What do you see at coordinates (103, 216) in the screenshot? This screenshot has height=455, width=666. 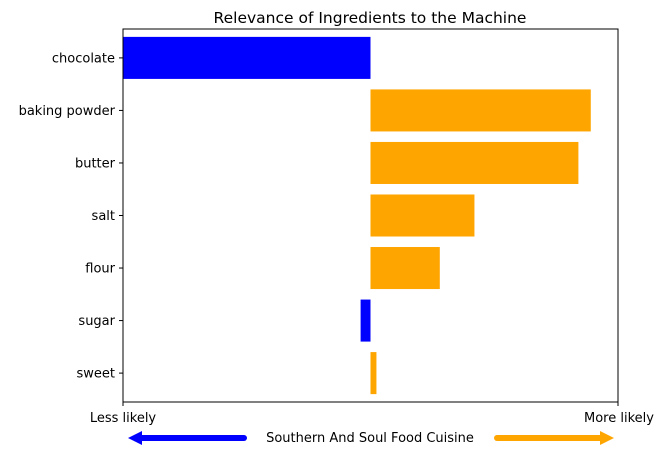 I see `y-tick-label-salt: salt` at bounding box center [103, 216].